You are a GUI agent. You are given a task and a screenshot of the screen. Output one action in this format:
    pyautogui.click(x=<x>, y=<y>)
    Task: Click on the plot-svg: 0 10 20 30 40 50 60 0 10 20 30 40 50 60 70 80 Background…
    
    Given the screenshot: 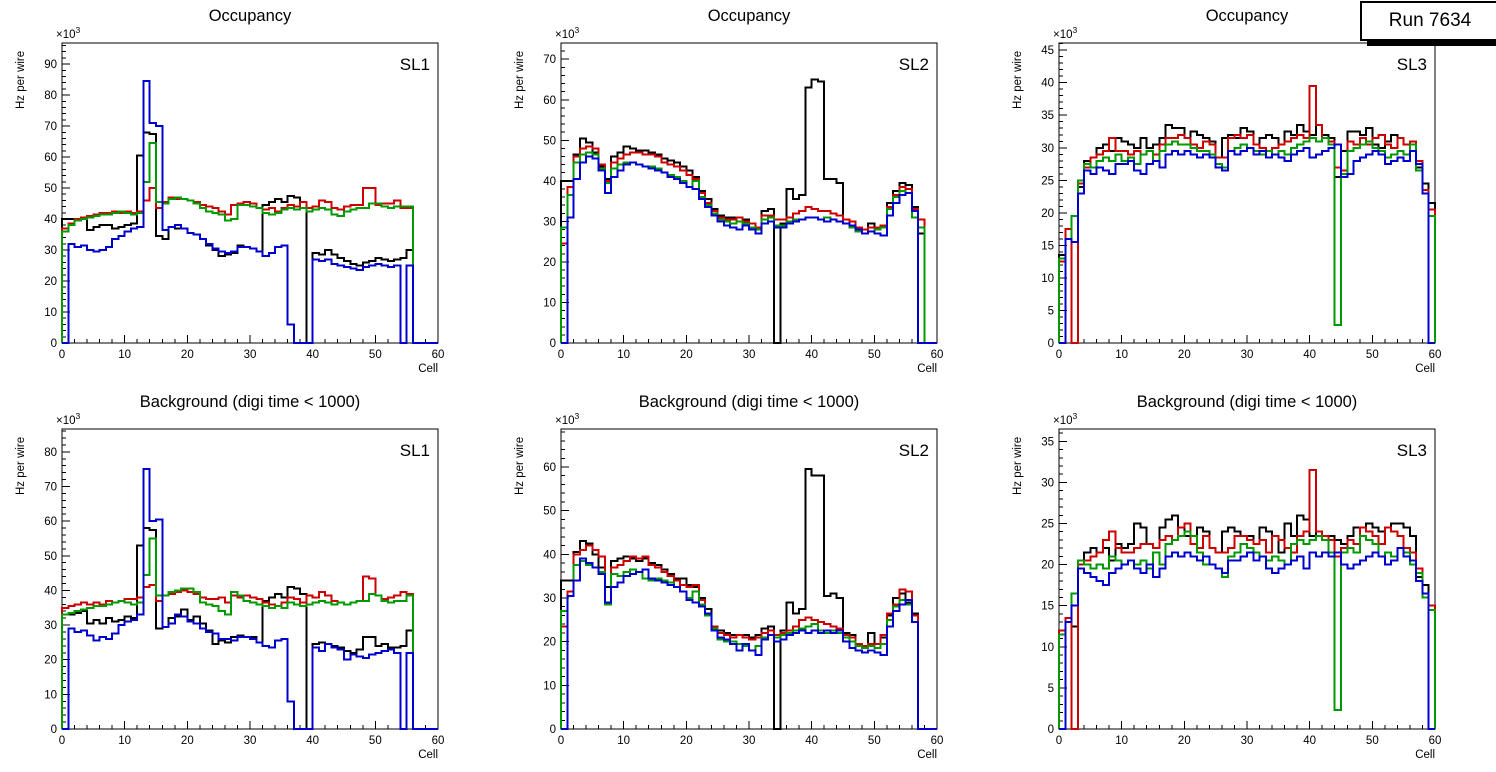 What is the action you would take?
    pyautogui.click(x=229, y=577)
    